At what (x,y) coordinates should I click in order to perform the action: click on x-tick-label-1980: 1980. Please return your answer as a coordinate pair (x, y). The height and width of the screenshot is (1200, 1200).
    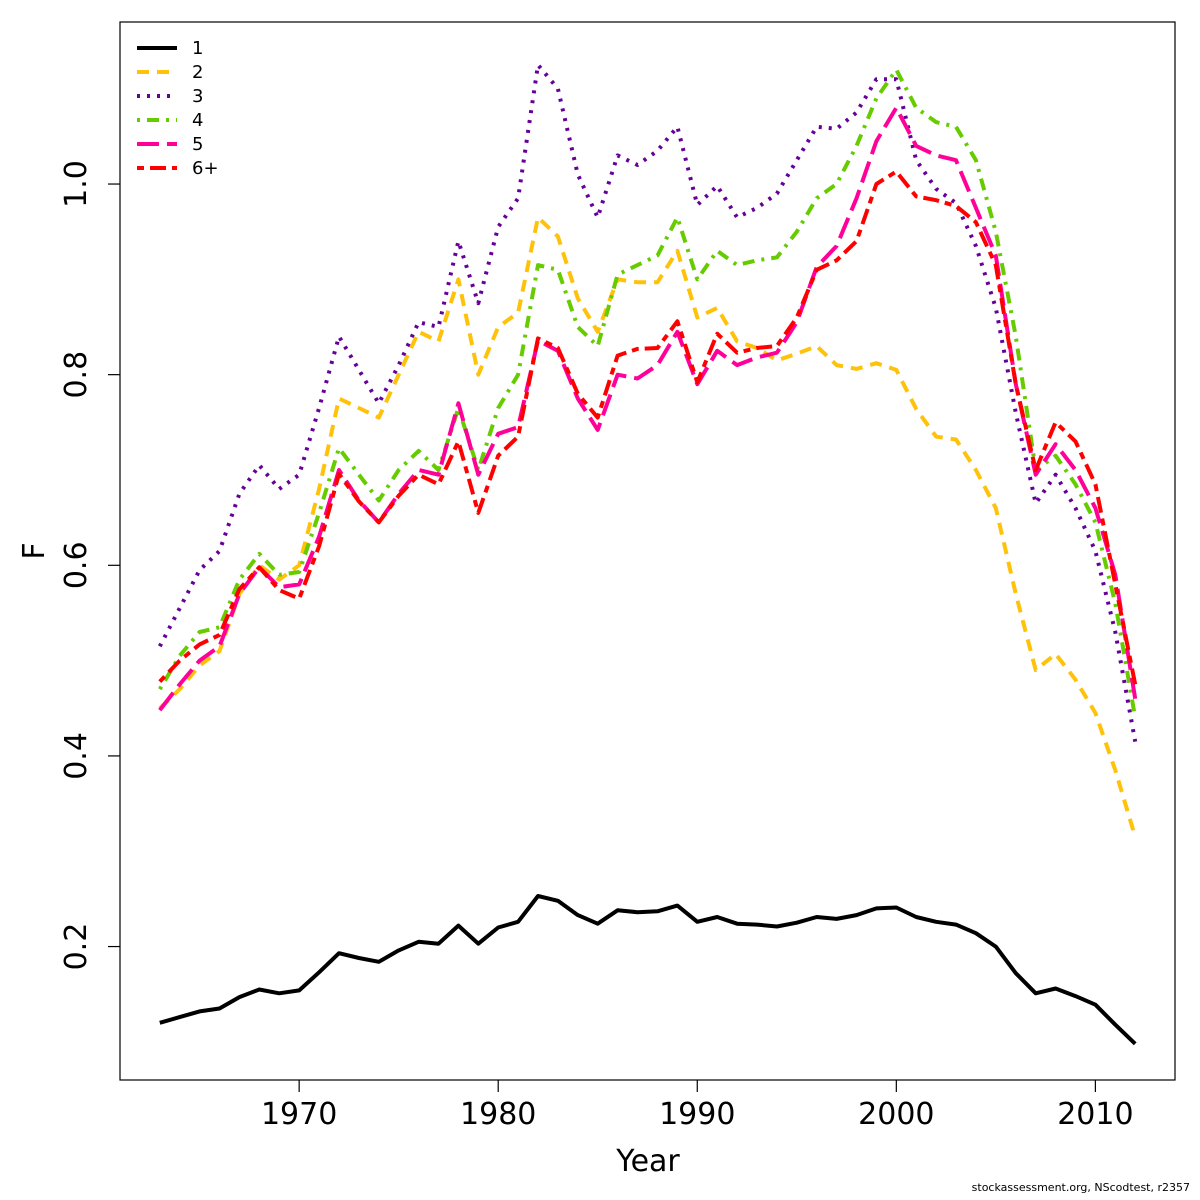
    Looking at the image, I should click on (498, 1114).